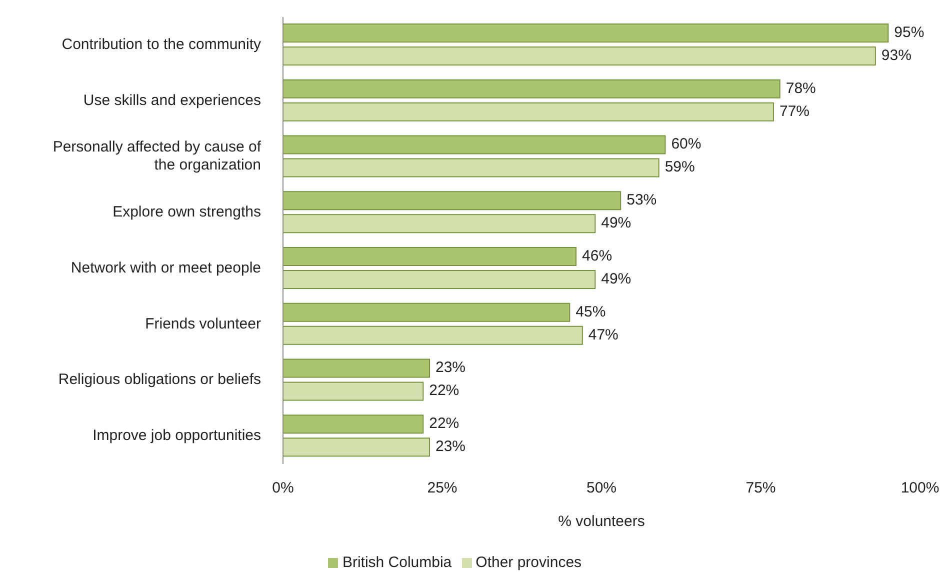  I want to click on x-tick-label: 100%, so click(920, 488).